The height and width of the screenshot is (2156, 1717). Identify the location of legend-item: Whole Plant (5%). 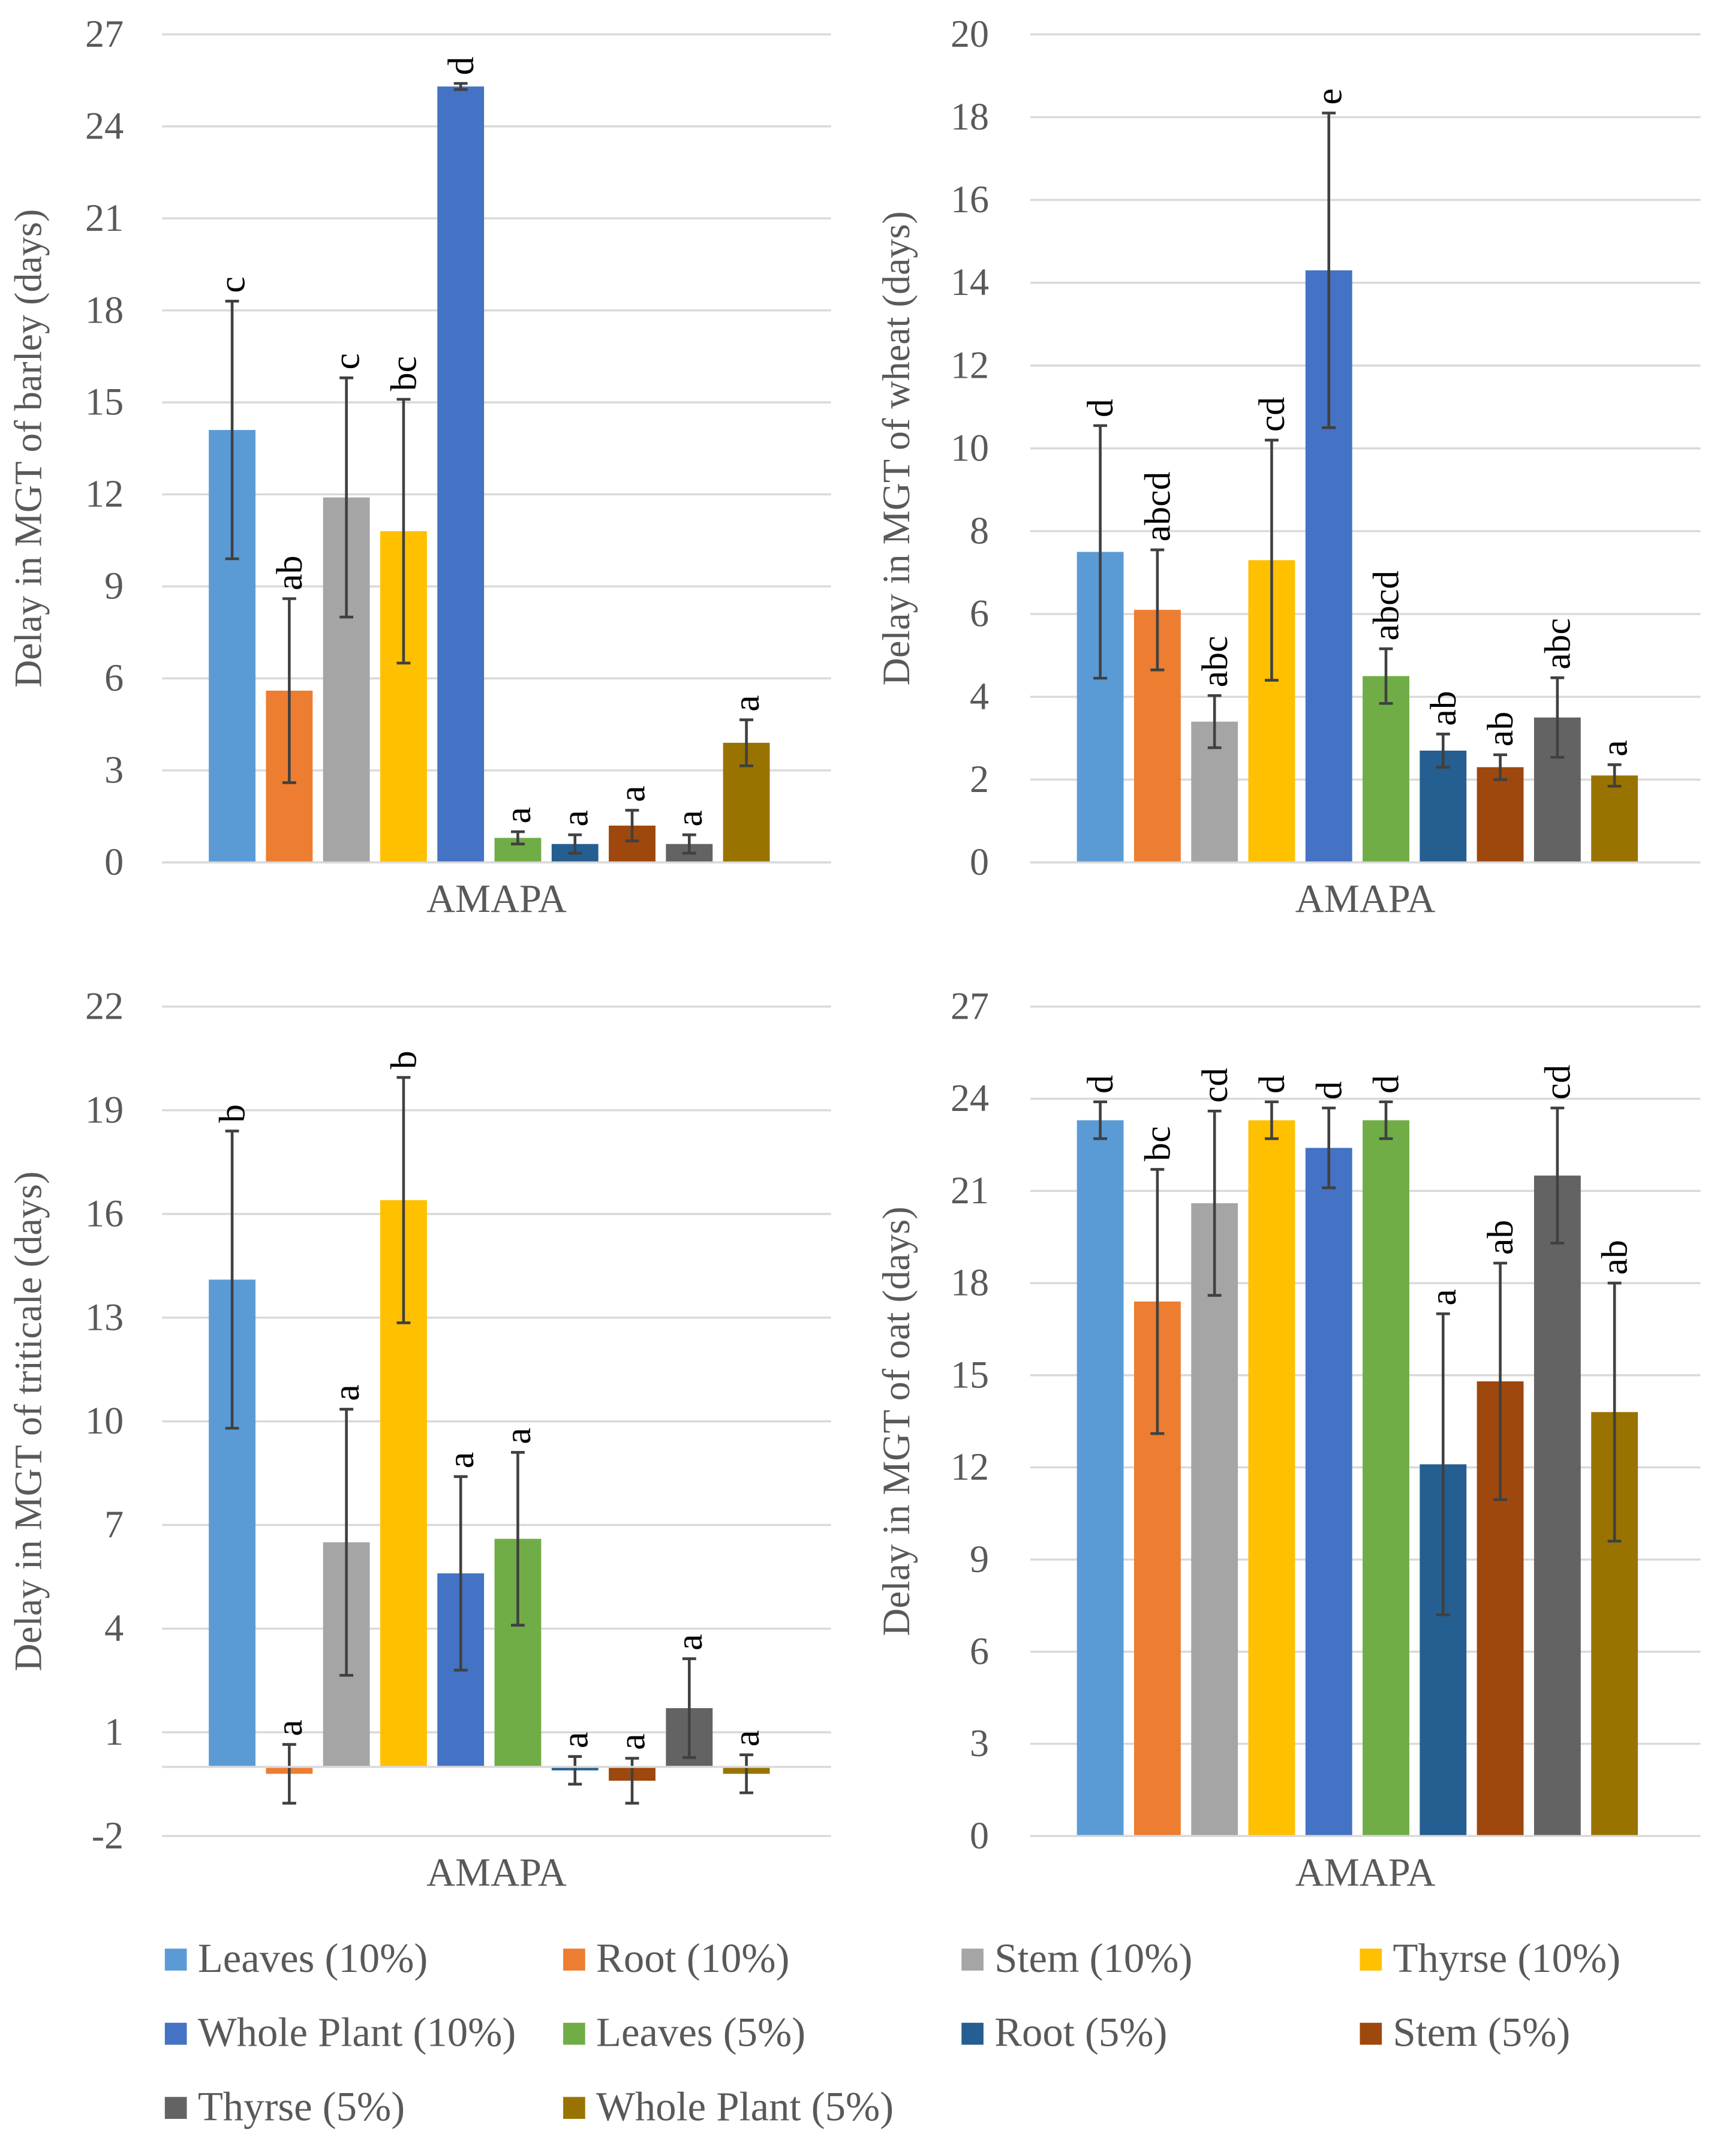
(728, 2106).